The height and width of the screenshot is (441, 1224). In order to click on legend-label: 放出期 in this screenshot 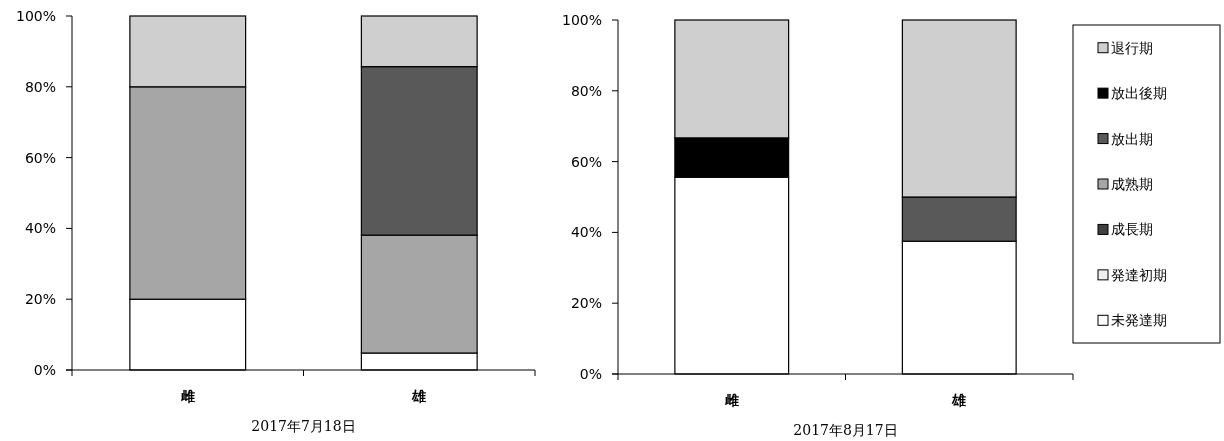, I will do `click(1132, 138)`.